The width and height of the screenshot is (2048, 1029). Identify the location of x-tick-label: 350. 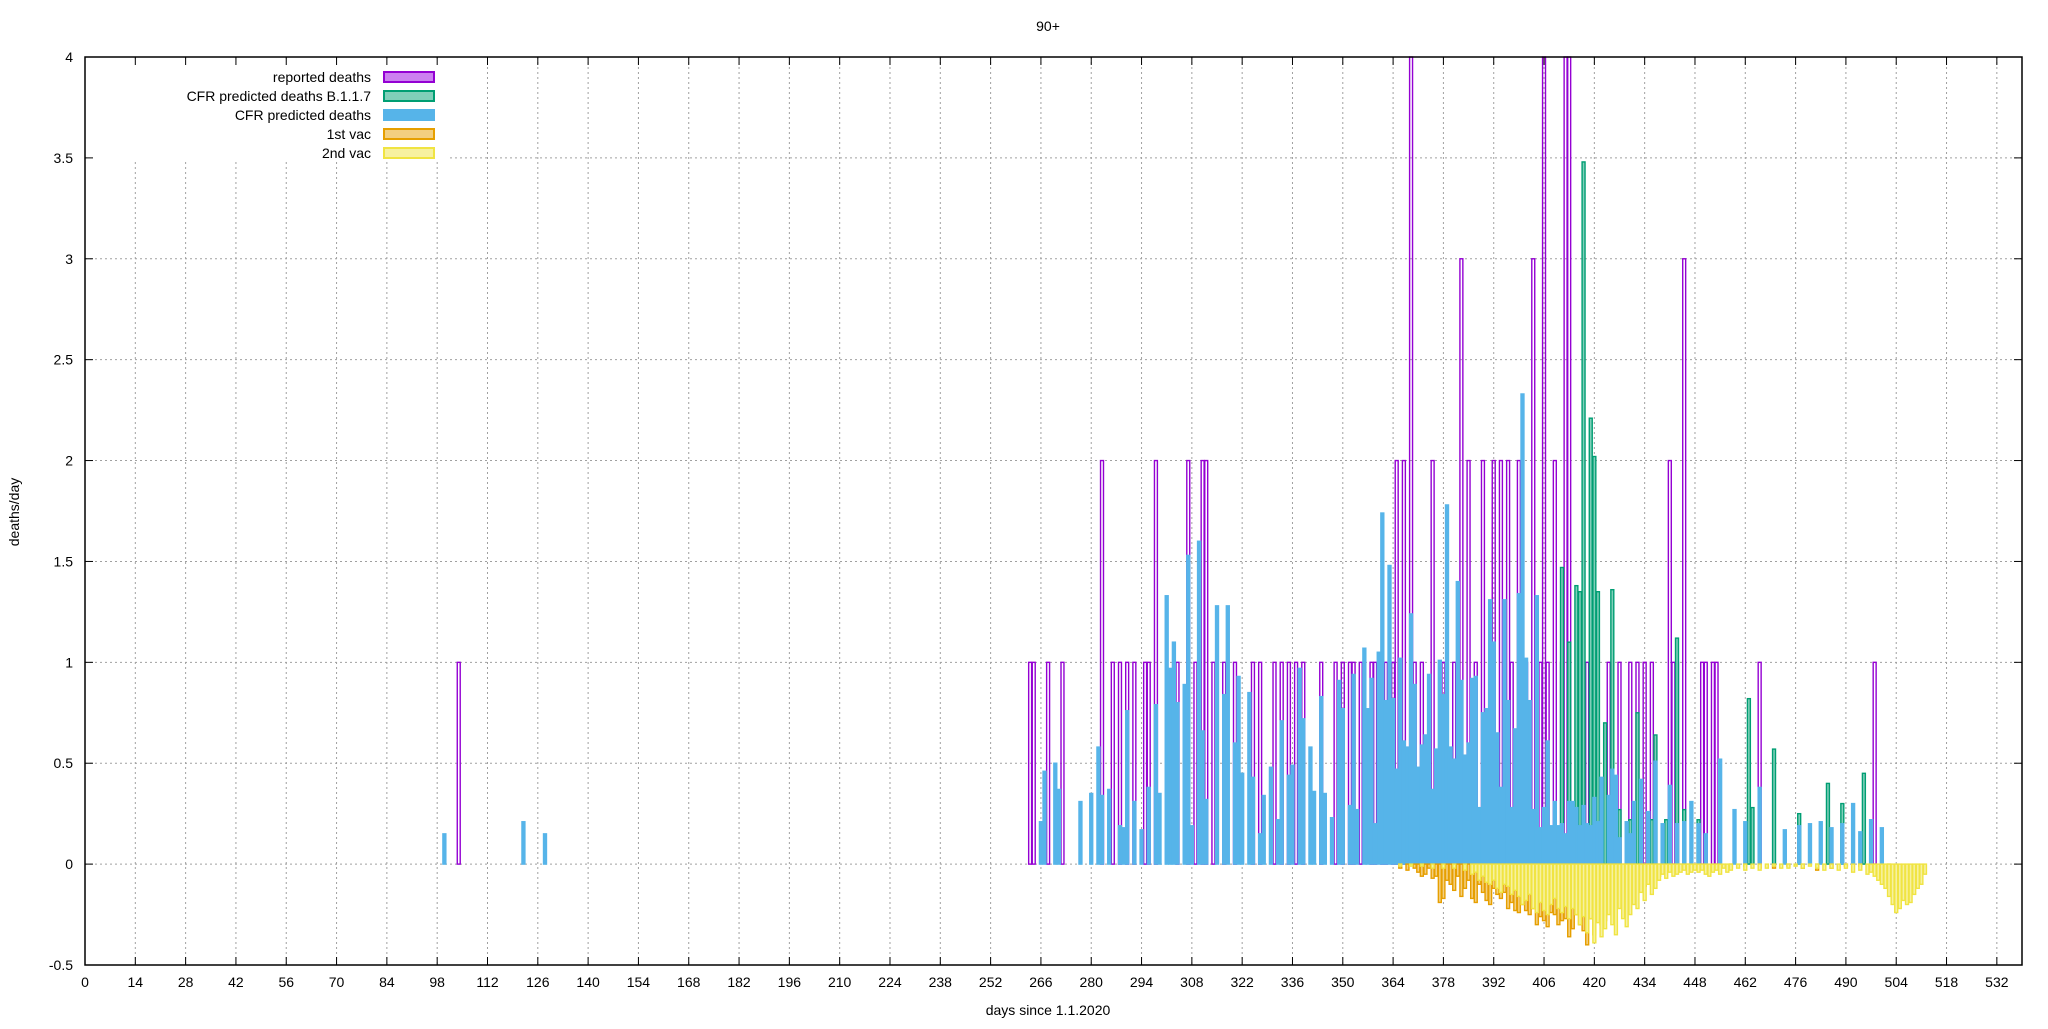
(1343, 982).